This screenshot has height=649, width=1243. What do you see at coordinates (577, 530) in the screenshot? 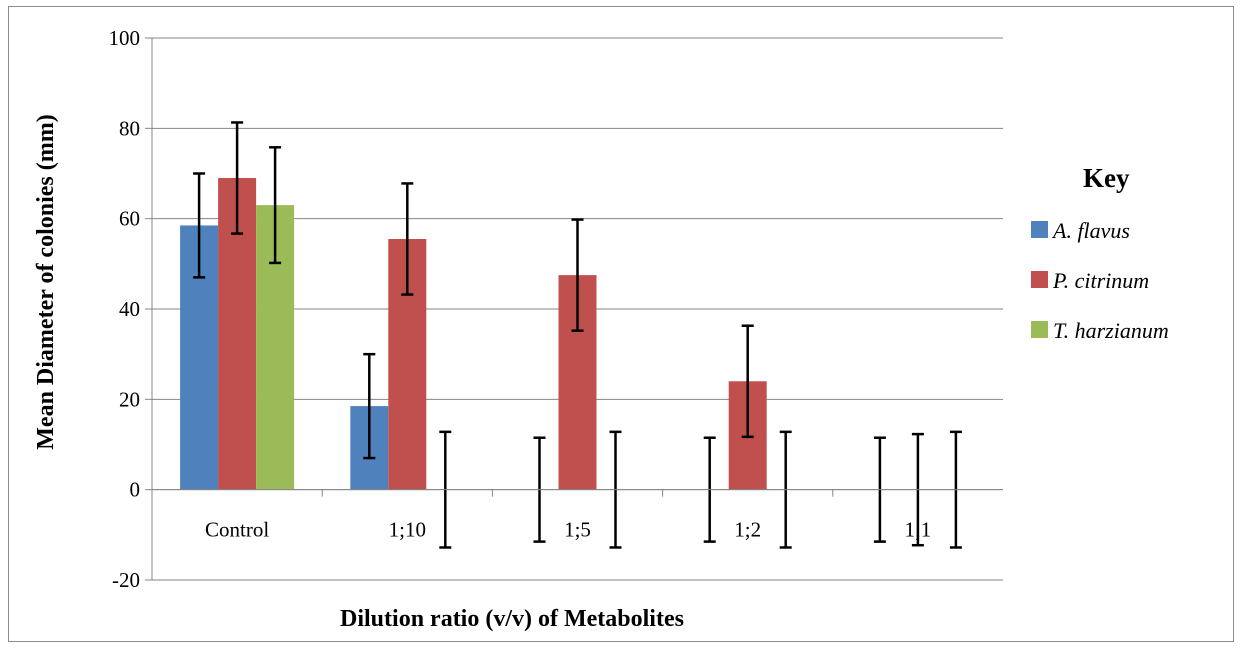
I see `x-tick-label: 1;5` at bounding box center [577, 530].